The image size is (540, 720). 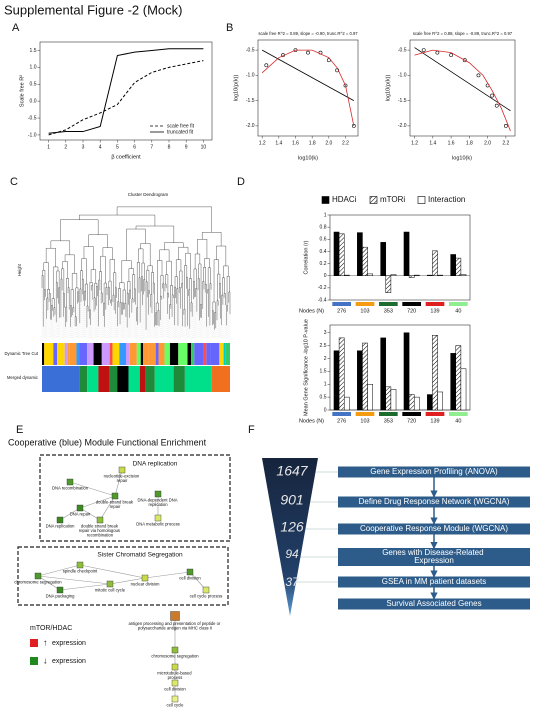 What do you see at coordinates (33, 85) in the screenshot?
I see `y-tick-label: 0.5` at bounding box center [33, 85].